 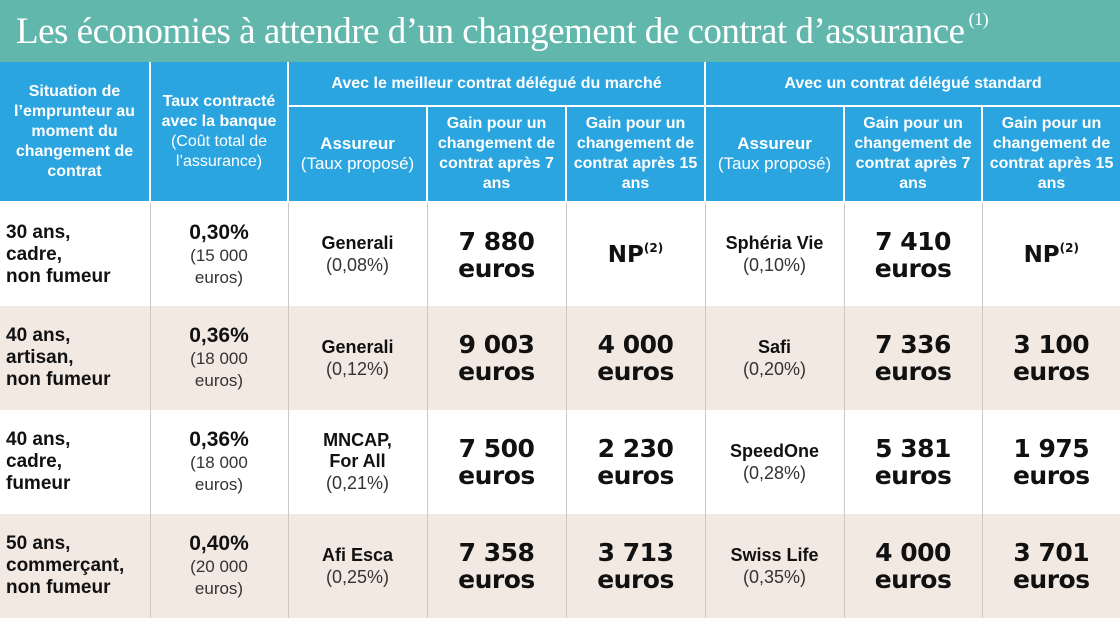 I want to click on cell-std-insurer: Safi (0,20%), so click(x=775, y=358).